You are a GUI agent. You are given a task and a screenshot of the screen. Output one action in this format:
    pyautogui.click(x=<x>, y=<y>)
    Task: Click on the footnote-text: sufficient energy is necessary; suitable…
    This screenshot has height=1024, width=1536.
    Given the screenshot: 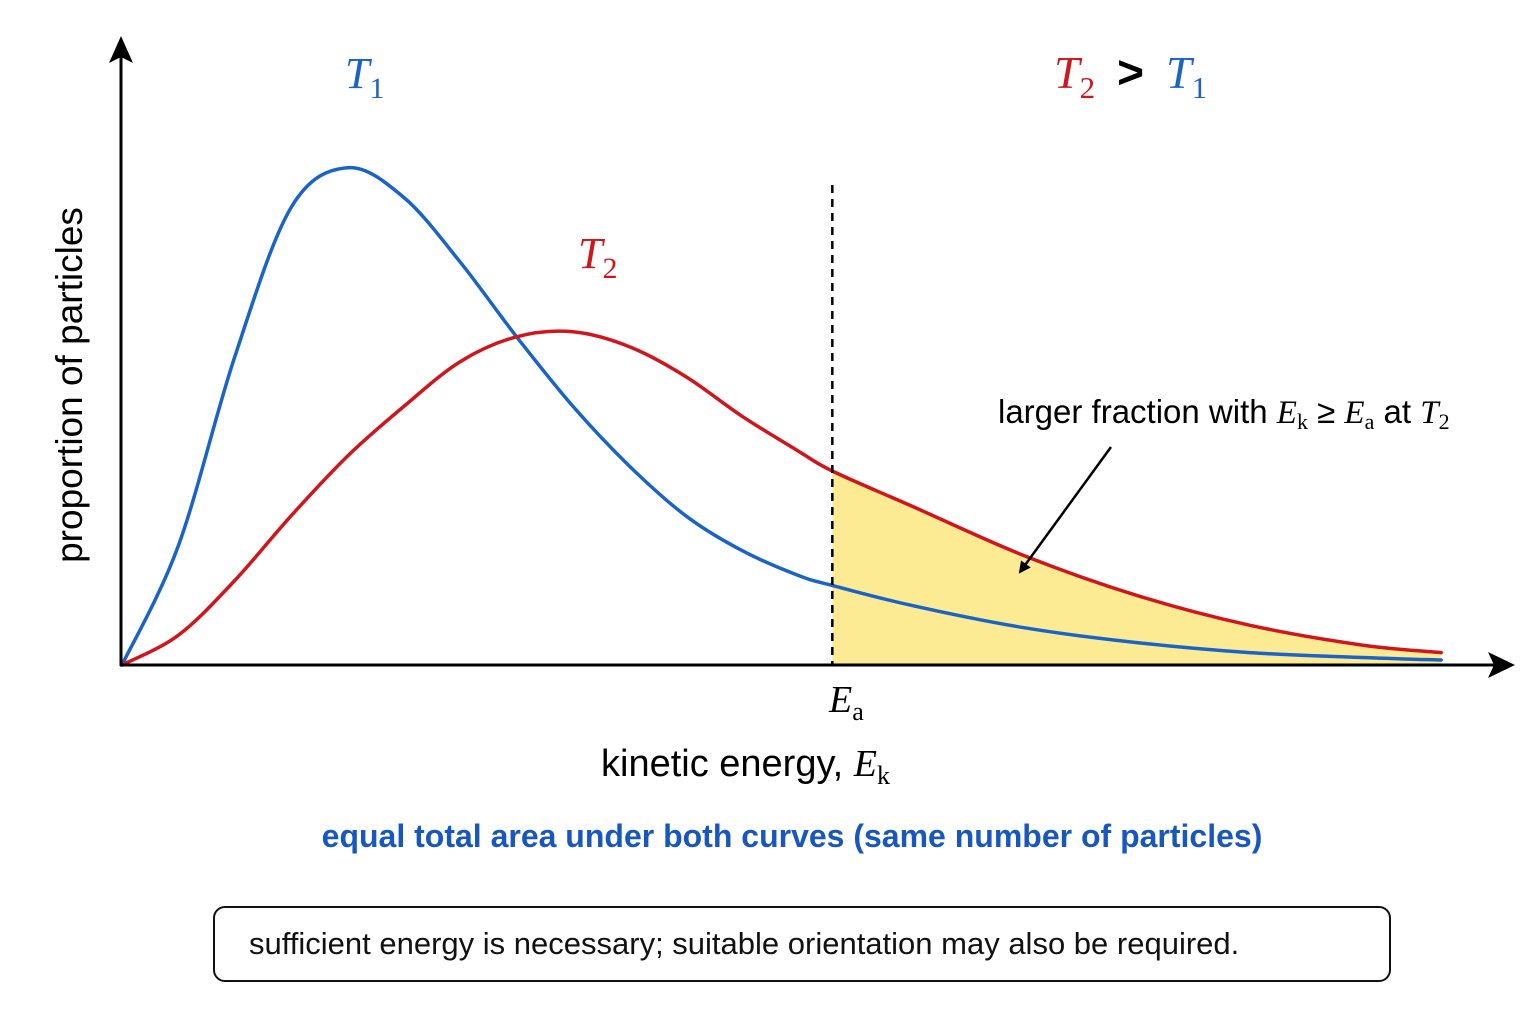 What is the action you would take?
    pyautogui.click(x=744, y=943)
    